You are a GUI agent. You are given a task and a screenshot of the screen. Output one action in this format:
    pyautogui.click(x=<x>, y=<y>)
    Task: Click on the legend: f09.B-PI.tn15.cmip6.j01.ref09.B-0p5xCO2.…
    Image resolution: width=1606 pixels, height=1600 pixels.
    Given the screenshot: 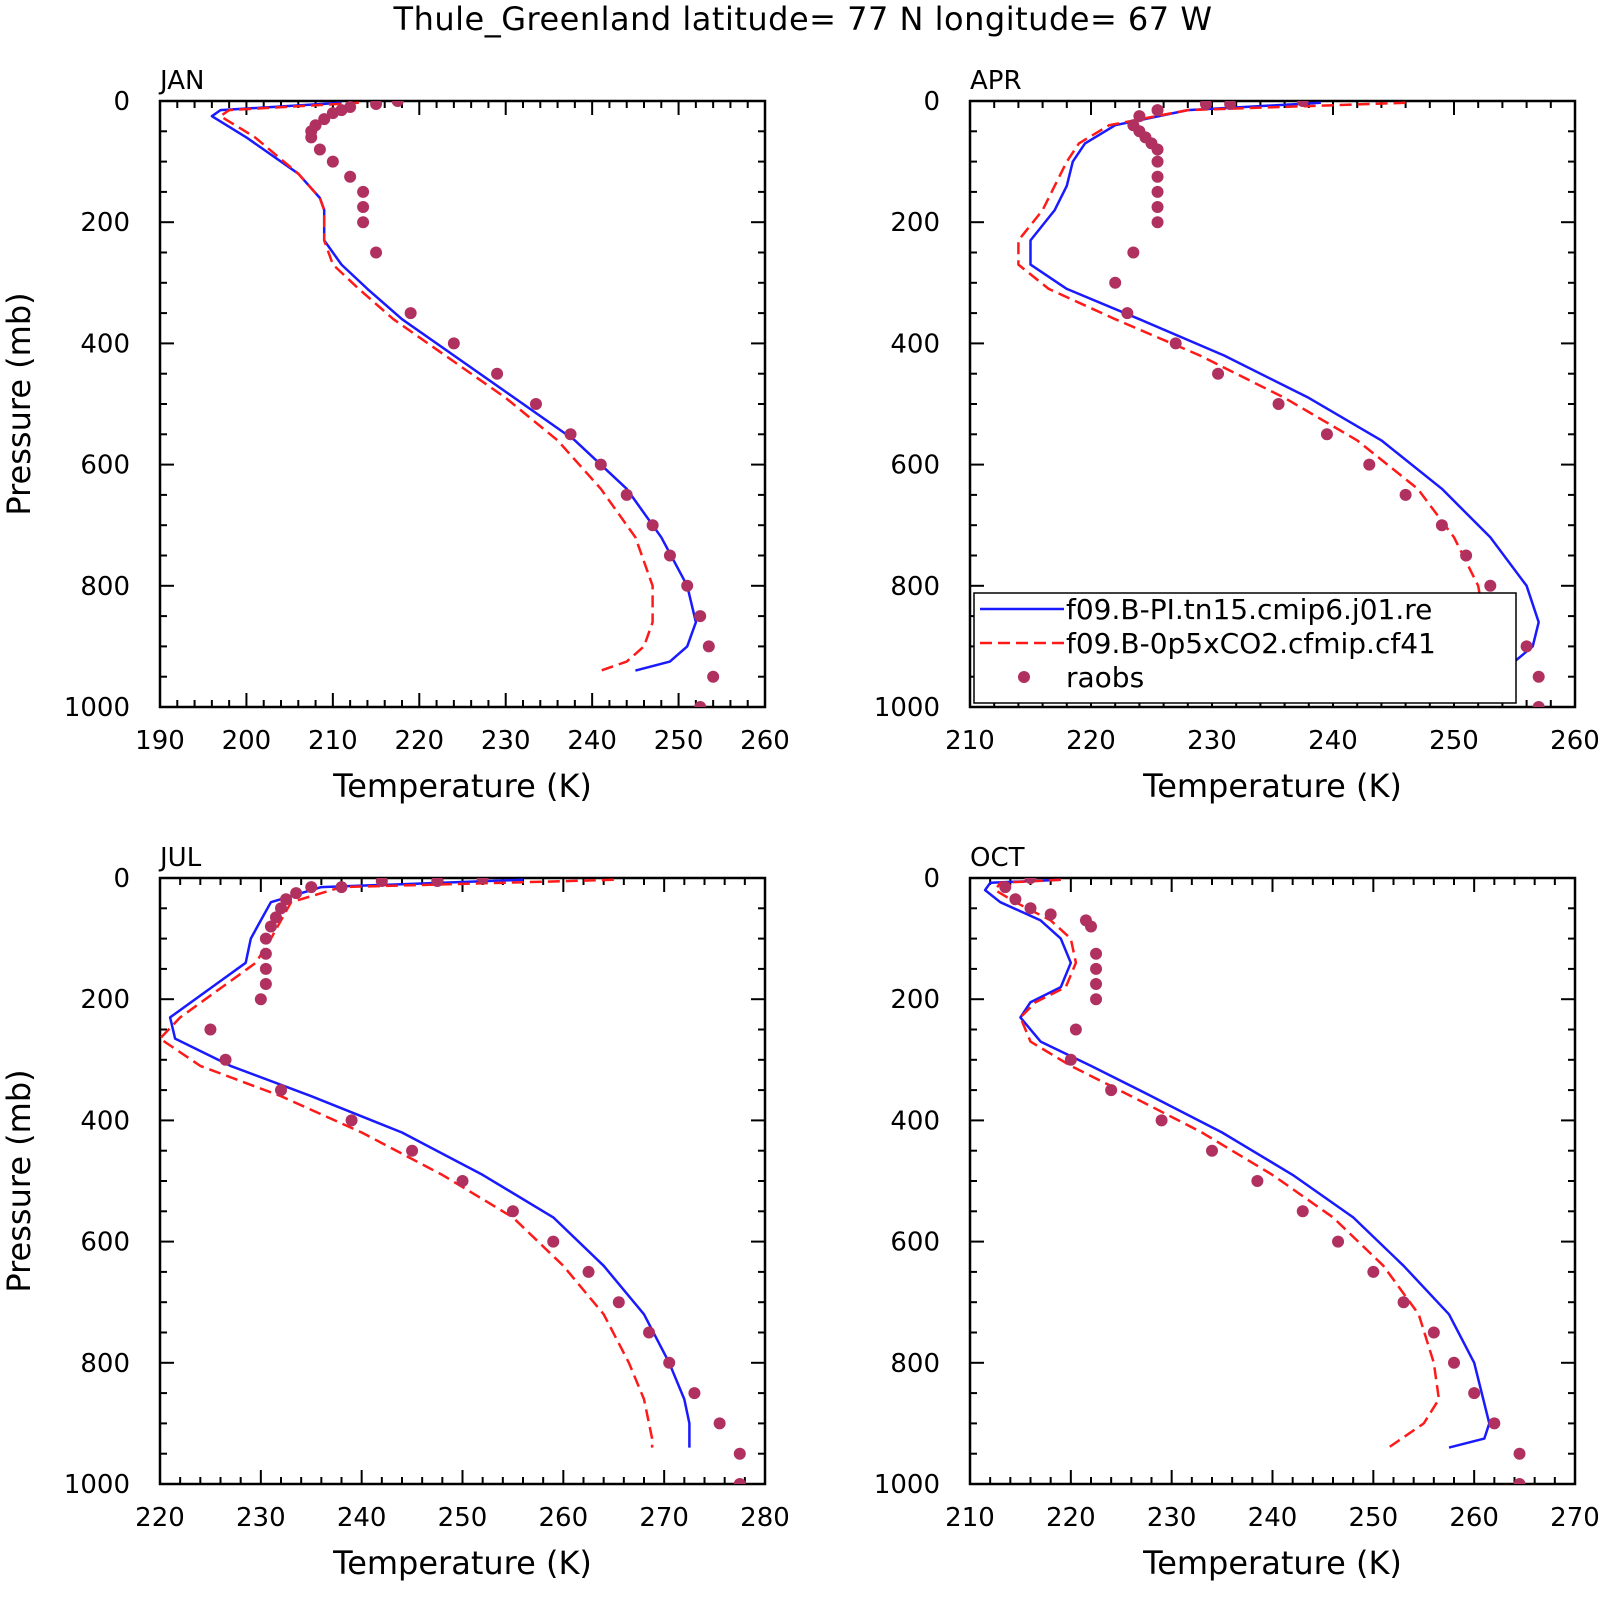 What is the action you would take?
    pyautogui.click(x=1245, y=648)
    